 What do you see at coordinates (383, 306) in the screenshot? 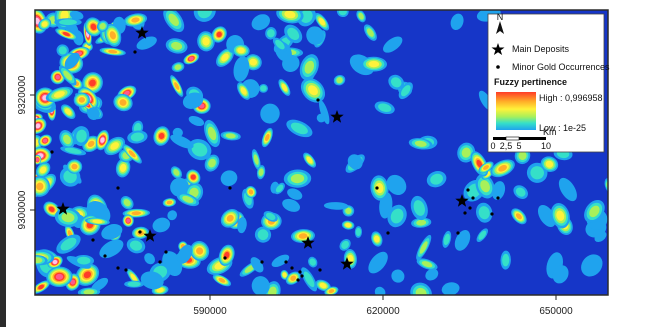
I see `x-axis: 590000 620000 650000` at bounding box center [383, 306].